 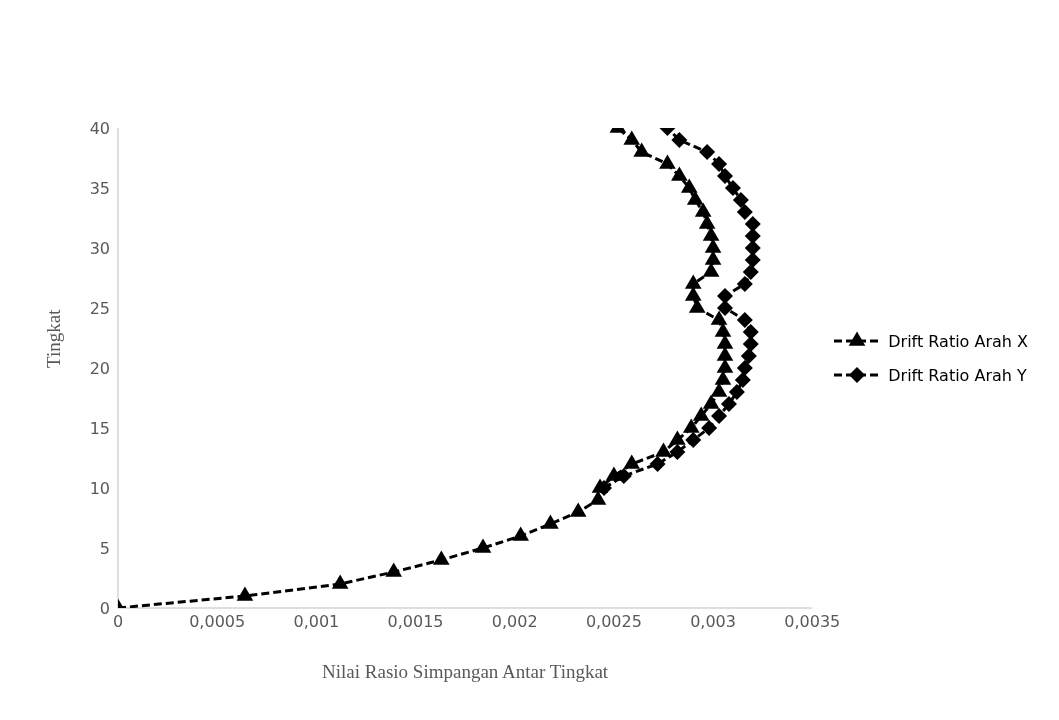 I want to click on y-tick-label: 10, so click(x=99, y=488).